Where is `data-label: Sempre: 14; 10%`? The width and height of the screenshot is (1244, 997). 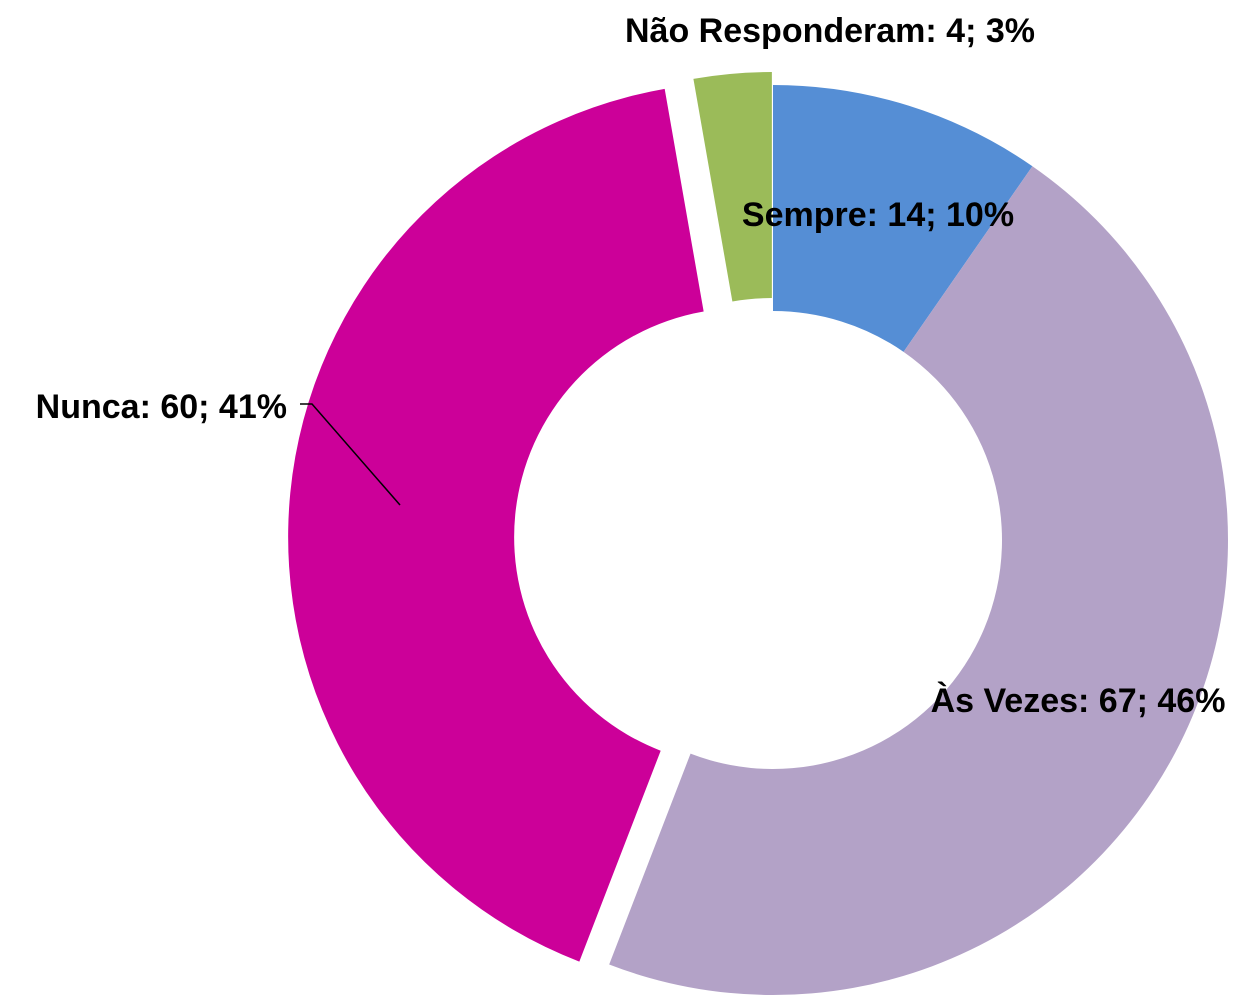 data-label: Sempre: 14; 10% is located at coordinates (878, 215).